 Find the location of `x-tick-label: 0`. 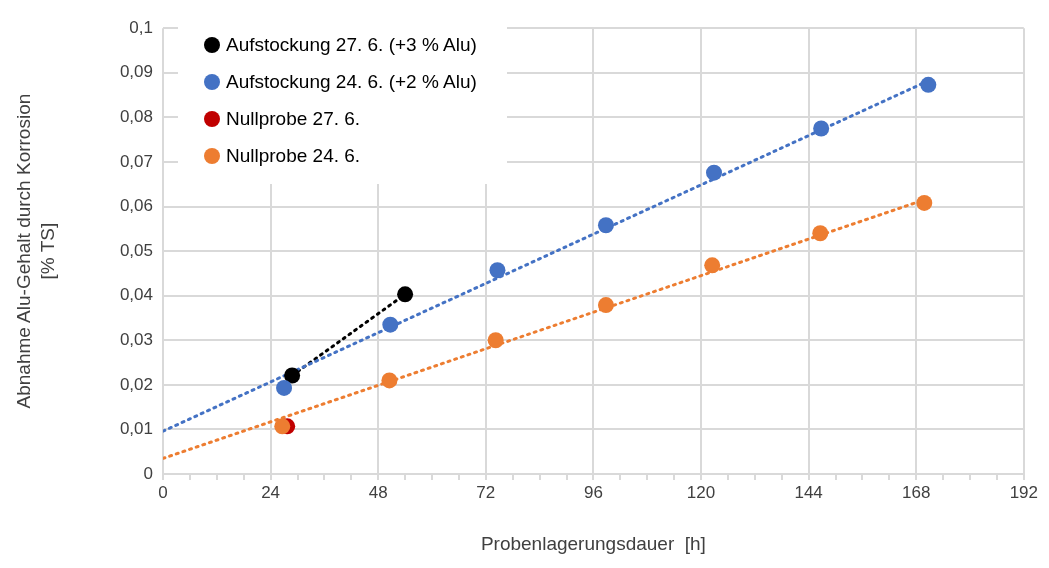

x-tick-label: 0 is located at coordinates (163, 492).